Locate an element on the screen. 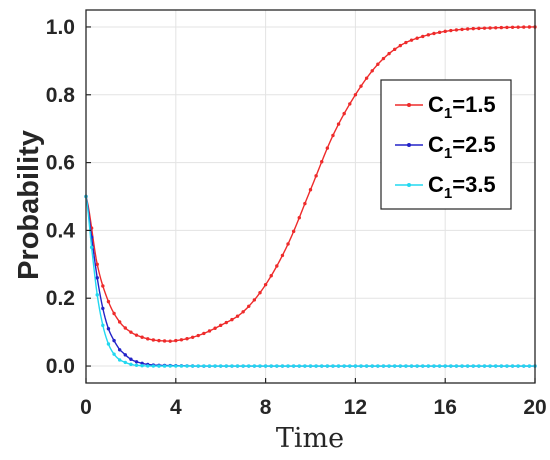 The image size is (550, 460). y-tick-label: 0.8 is located at coordinates (61, 95).